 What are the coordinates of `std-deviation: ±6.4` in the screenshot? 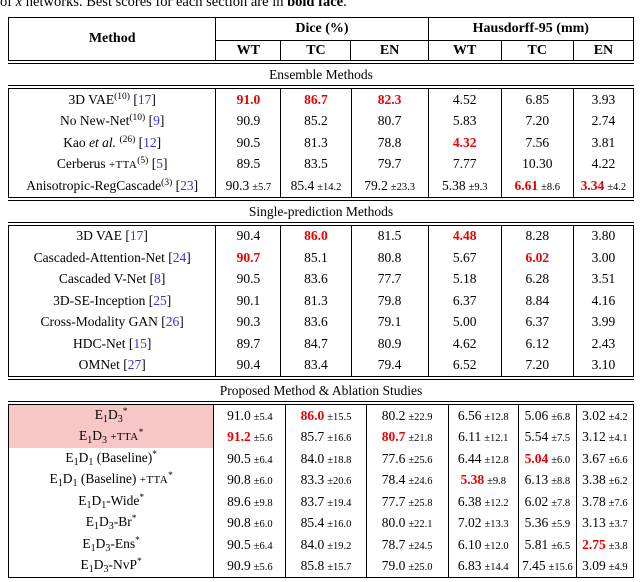 It's located at (263, 460).